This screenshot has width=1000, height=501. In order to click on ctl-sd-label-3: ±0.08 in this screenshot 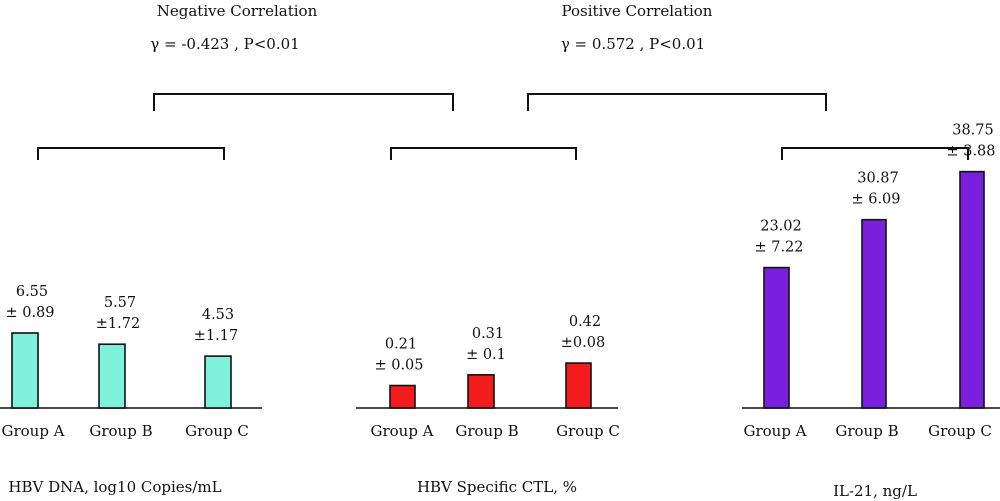, I will do `click(583, 343)`.